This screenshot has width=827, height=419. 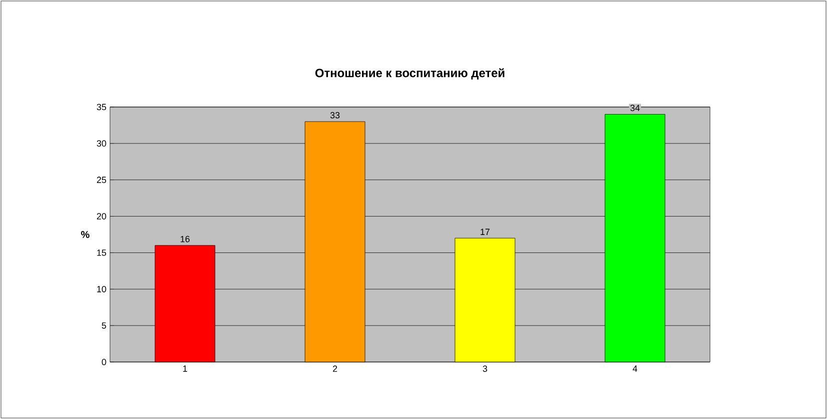 I want to click on data-label: 34, so click(x=635, y=108).